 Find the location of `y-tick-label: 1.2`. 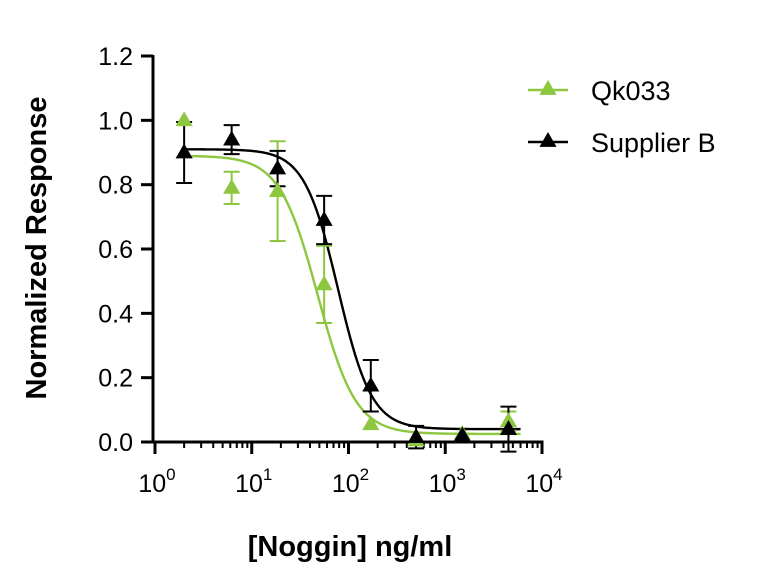

y-tick-label: 1.2 is located at coordinates (115, 57).